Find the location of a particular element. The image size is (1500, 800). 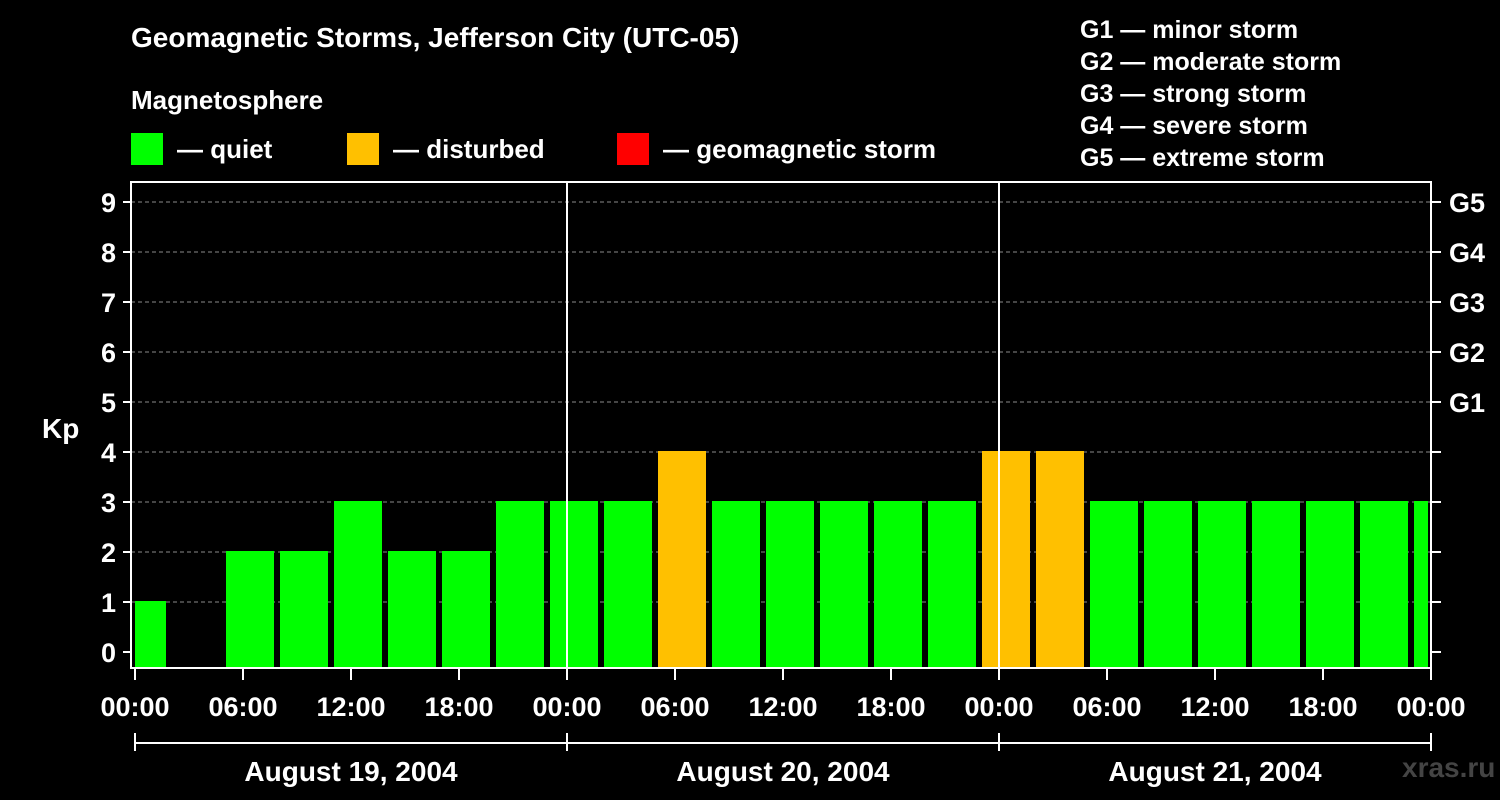

y-tick-label: 0 is located at coordinates (108, 653).